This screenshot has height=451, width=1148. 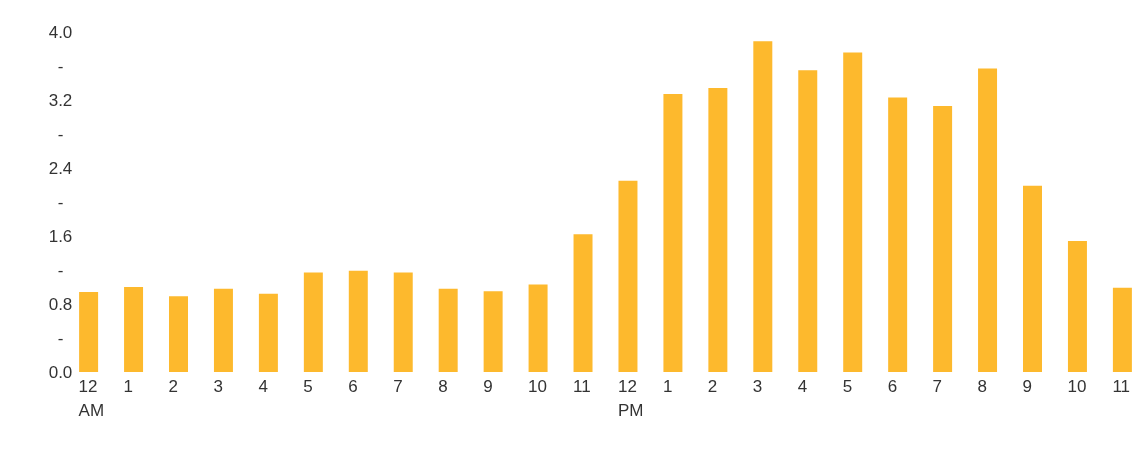 What do you see at coordinates (60, 100) in the screenshot?
I see `y-tick-label: 3.2` at bounding box center [60, 100].